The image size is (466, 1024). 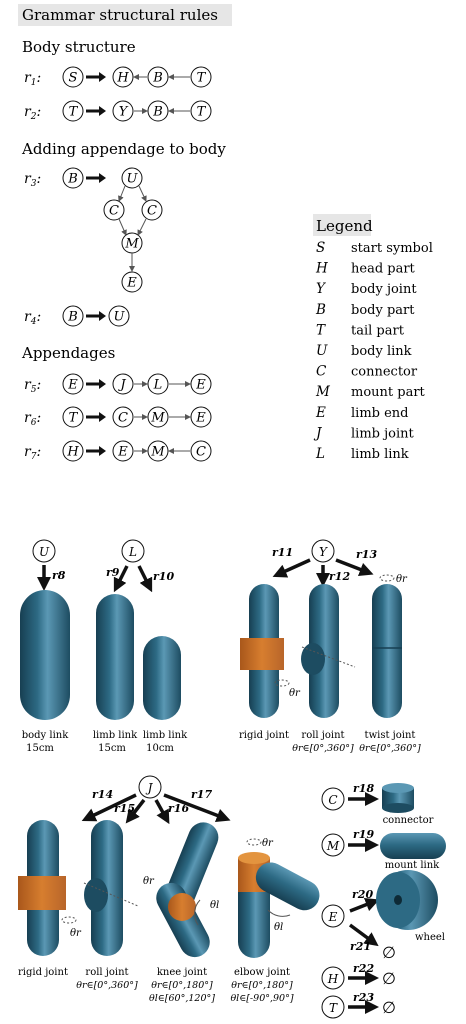 What do you see at coordinates (102, 794) in the screenshot?
I see `label-r14: r14` at bounding box center [102, 794].